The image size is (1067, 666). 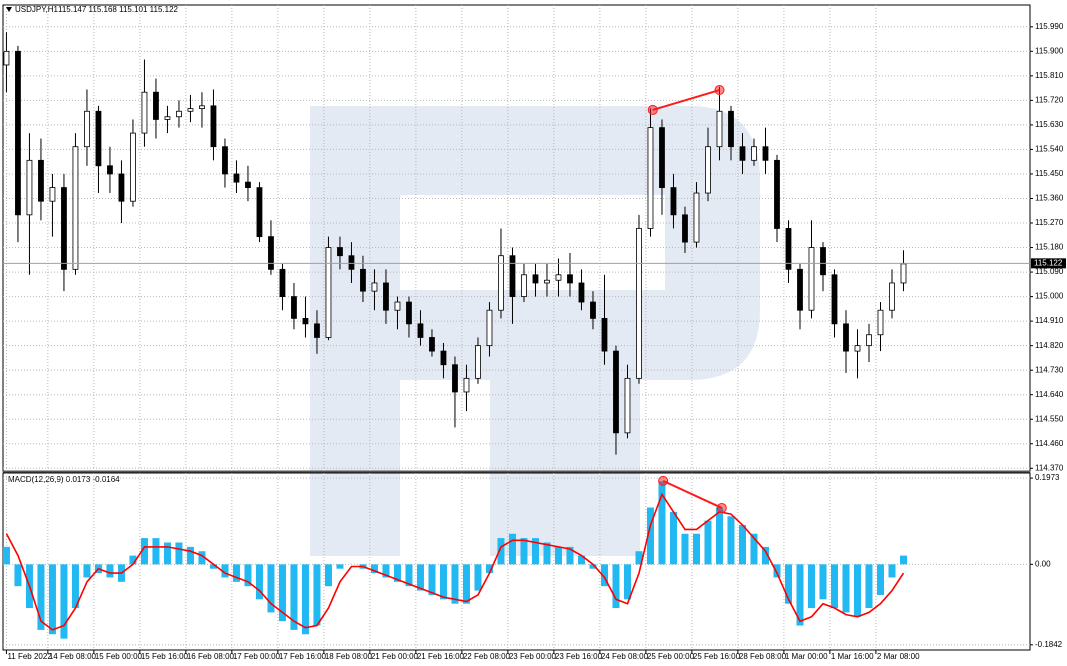 I want to click on x-tick-label: 1 Mar 00:00, so click(x=806, y=656).